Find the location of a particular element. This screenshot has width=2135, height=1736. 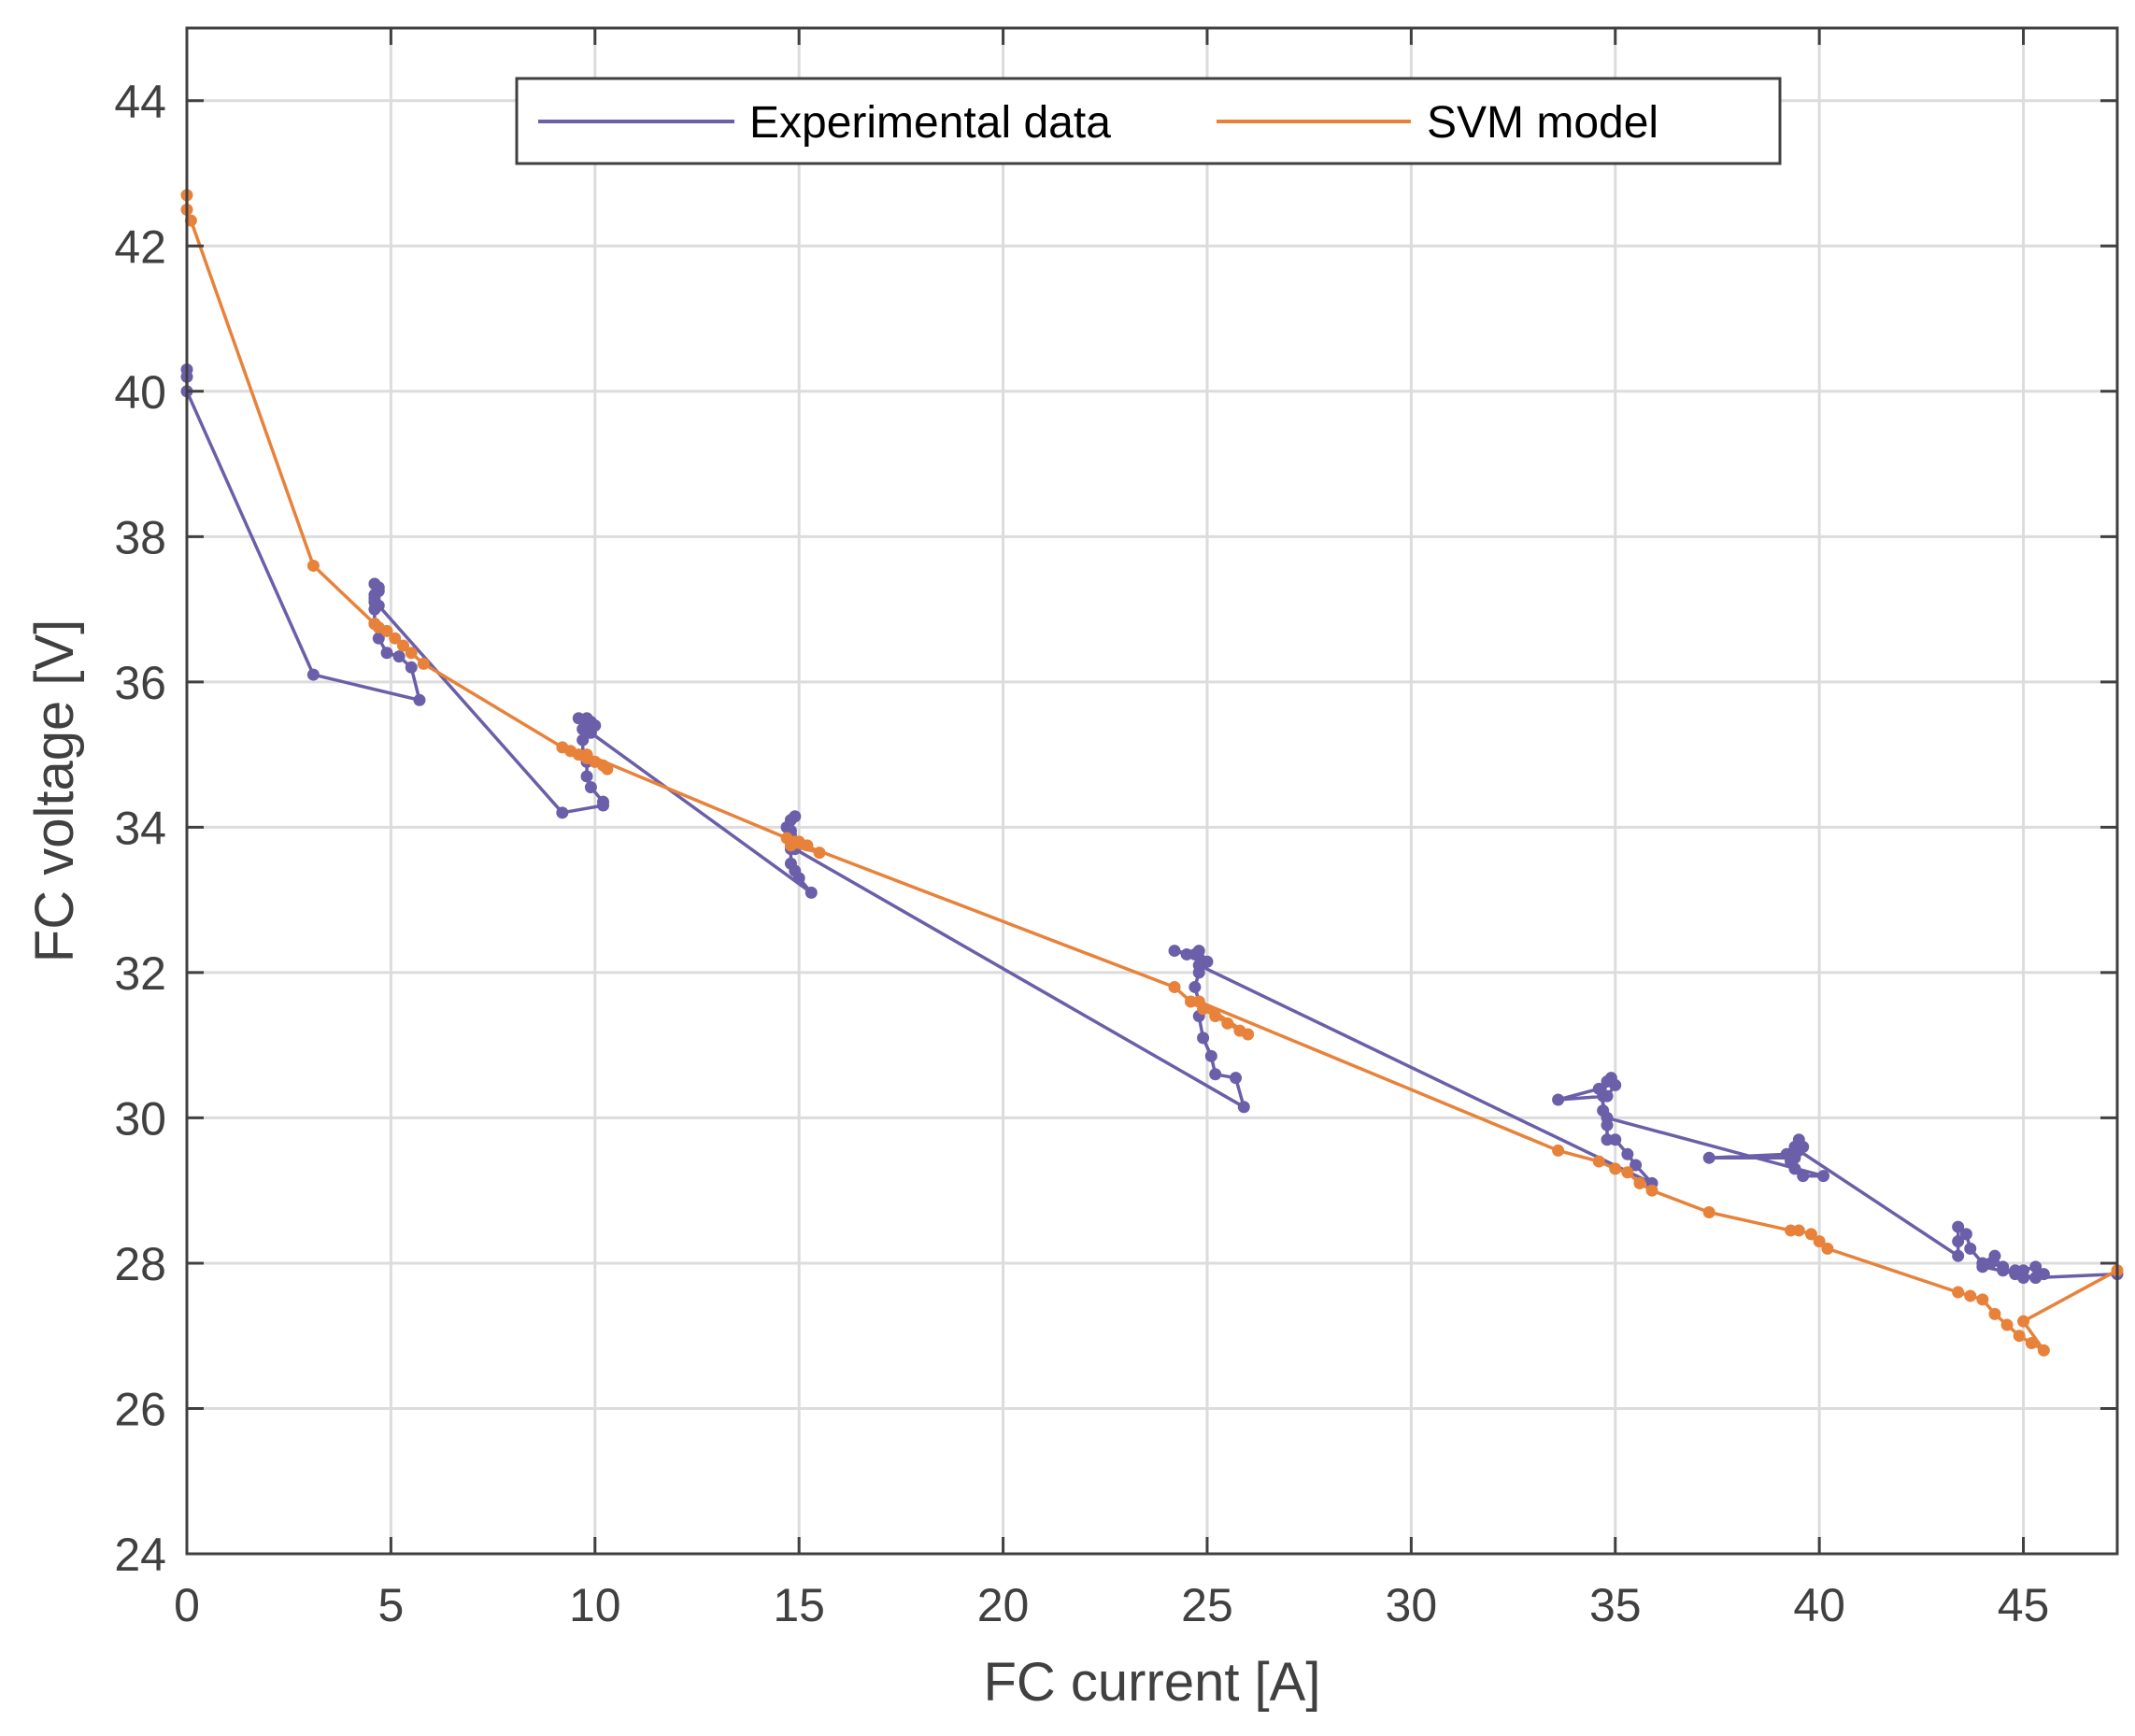

legend-label-svm: SVM model is located at coordinates (1543, 123).